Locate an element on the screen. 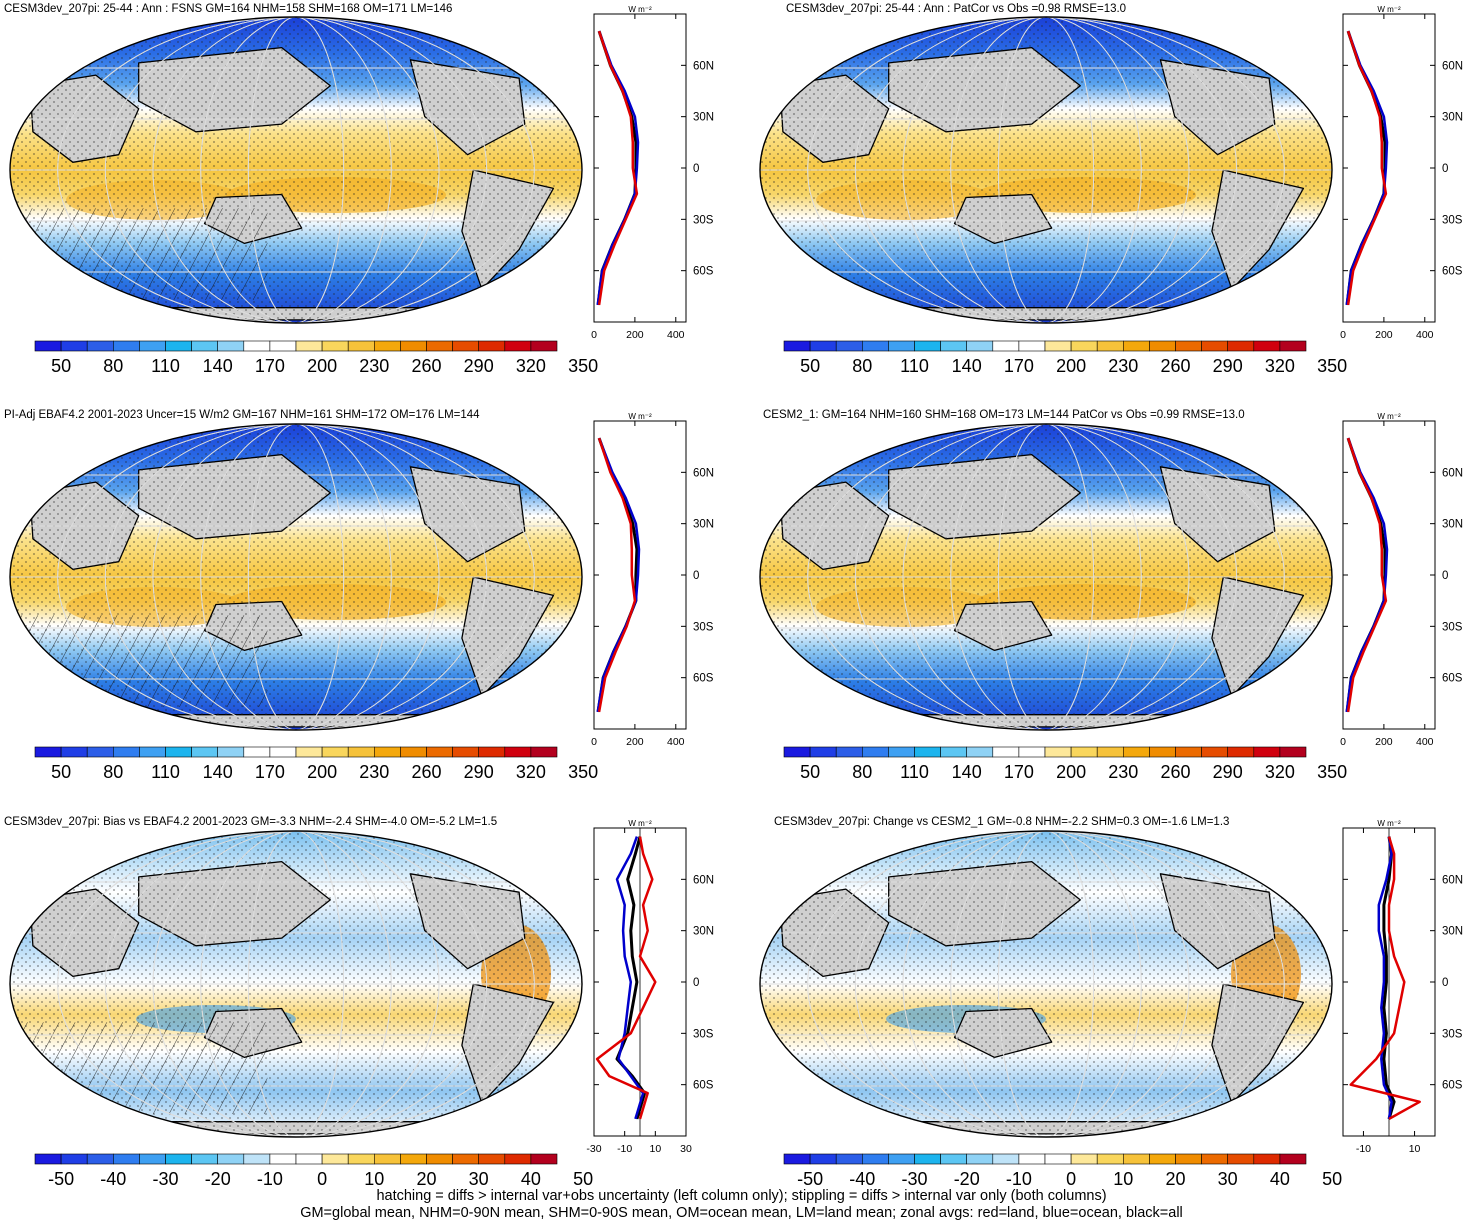  colorbar-label: 10 is located at coordinates (374, 1179).